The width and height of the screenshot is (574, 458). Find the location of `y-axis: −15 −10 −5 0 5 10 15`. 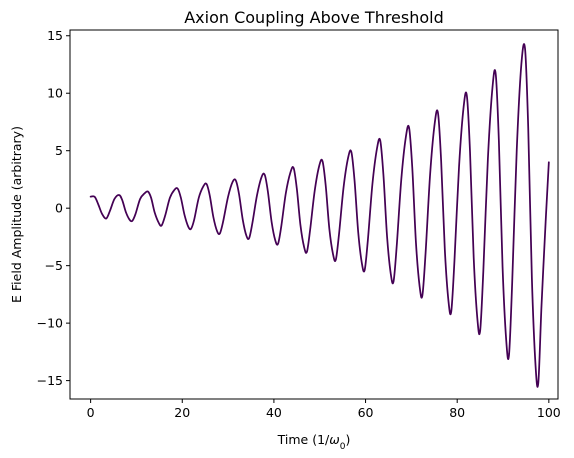

y-axis: −15 −10 −5 0 5 10 15 is located at coordinates (53, 208).